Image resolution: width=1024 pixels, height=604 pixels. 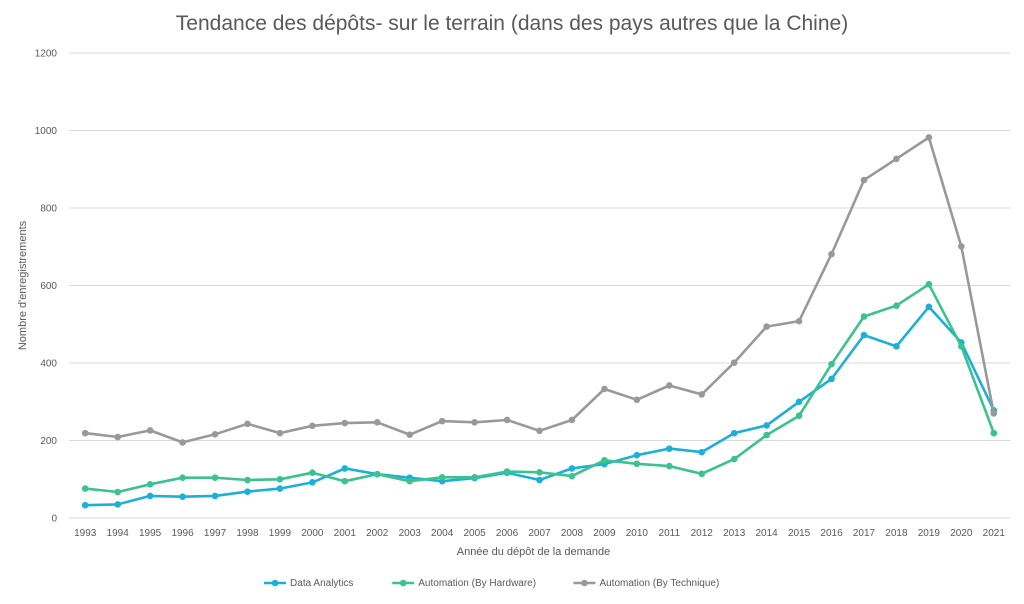 What do you see at coordinates (48, 209) in the screenshot?
I see `y-tick-label: 800` at bounding box center [48, 209].